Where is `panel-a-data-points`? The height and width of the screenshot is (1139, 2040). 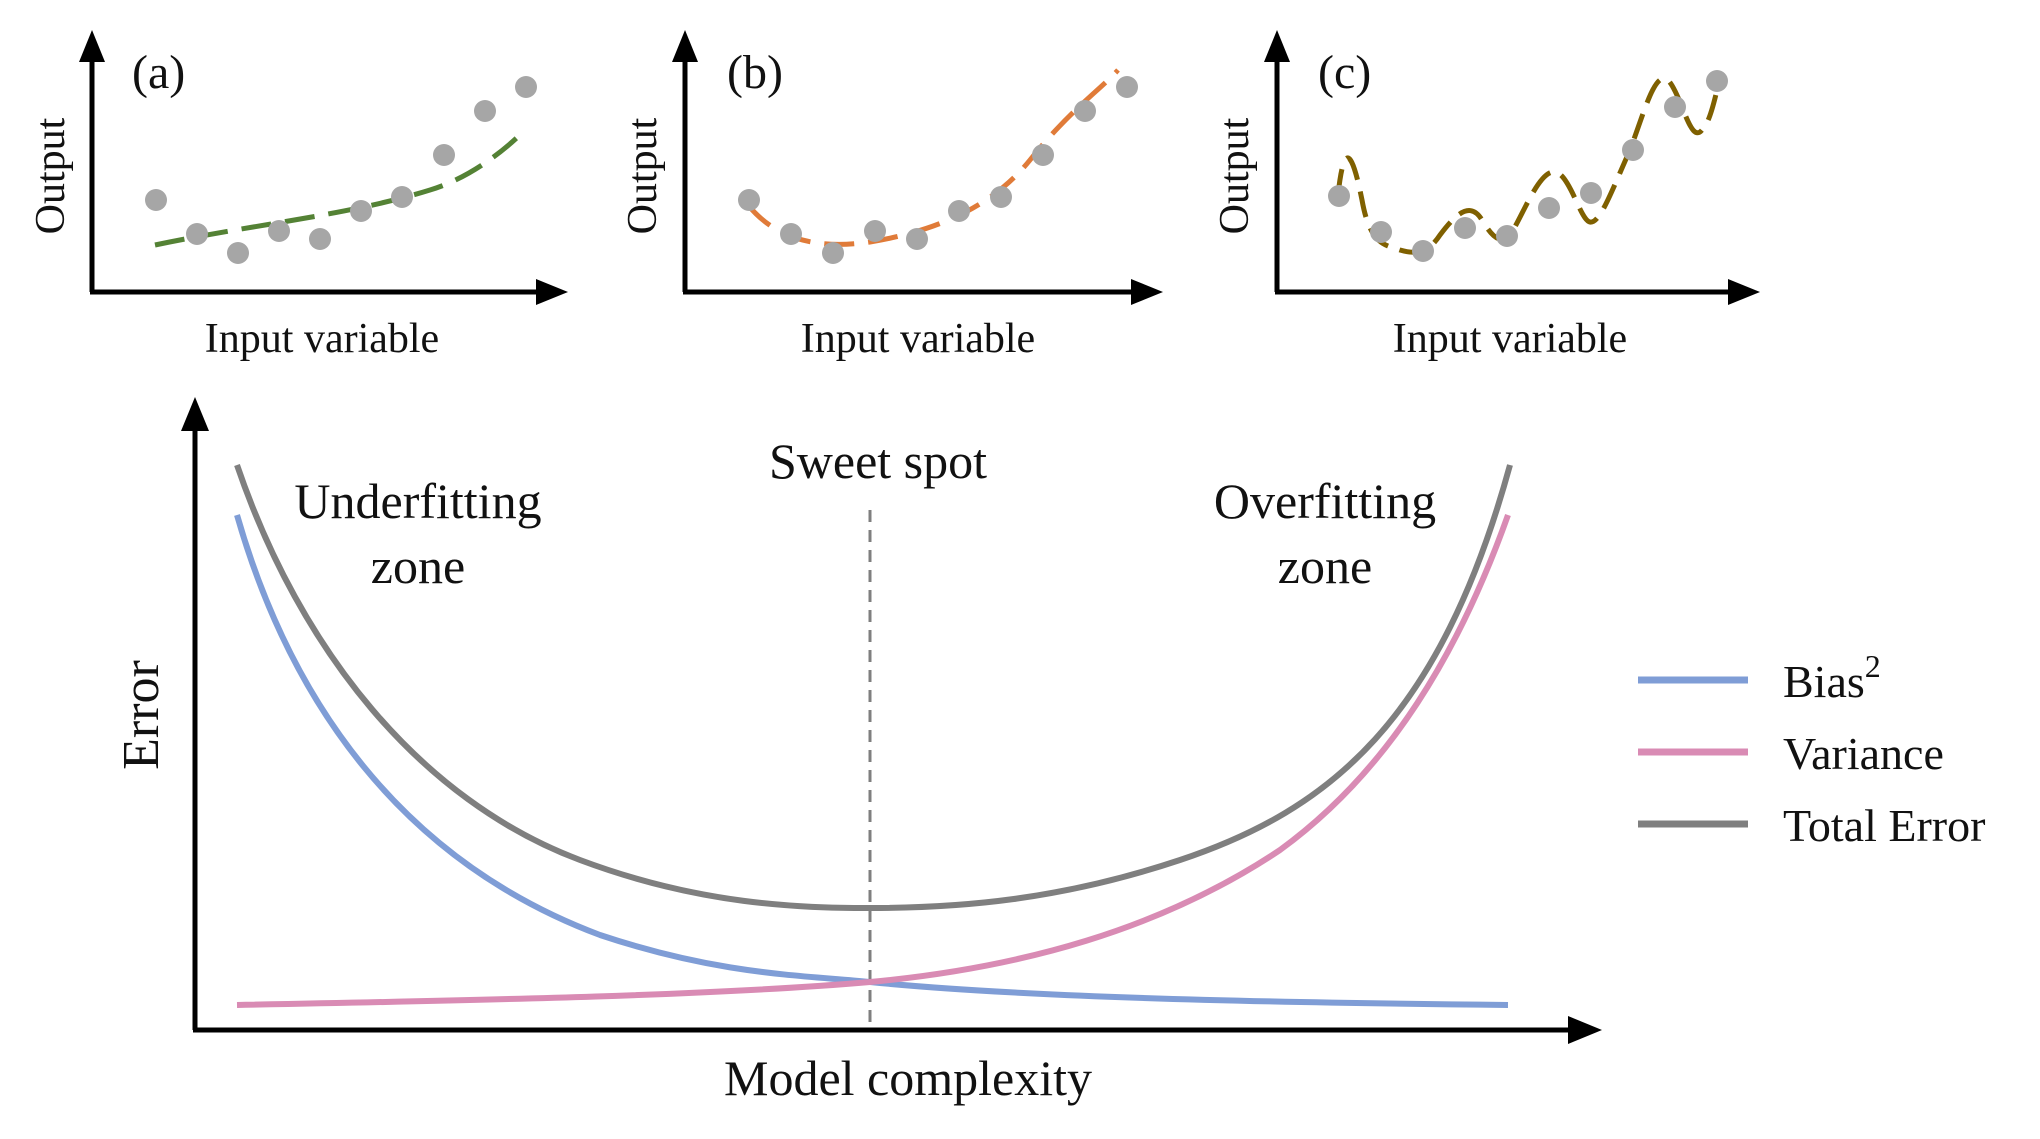
panel-a-data-points is located at coordinates (341, 170).